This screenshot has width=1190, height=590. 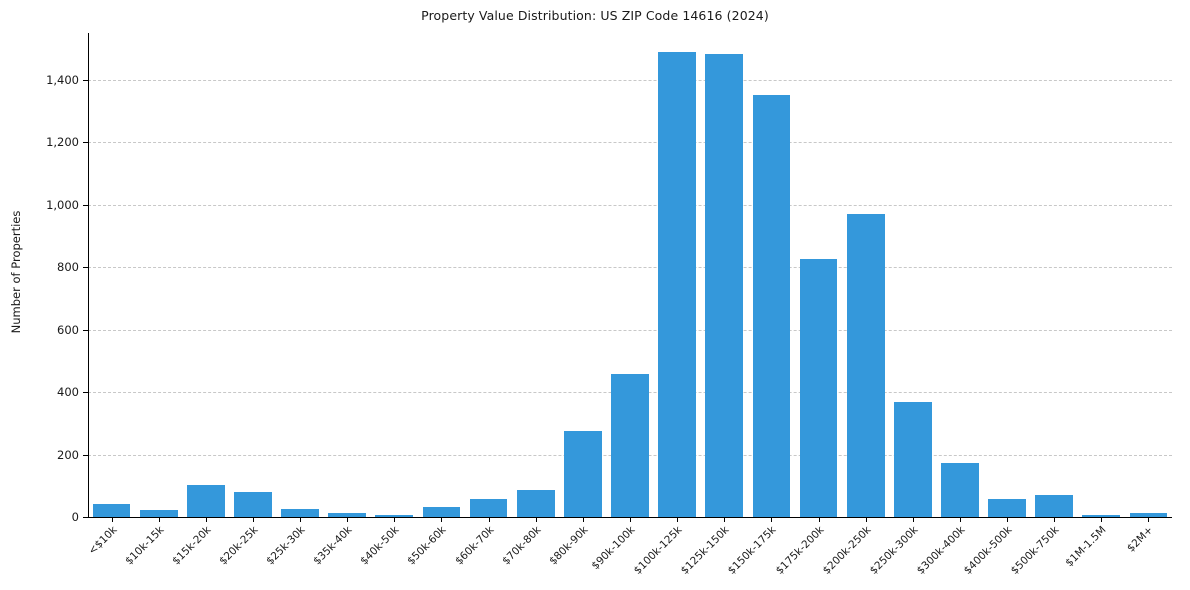 What do you see at coordinates (800, 550) in the screenshot?
I see `x-tick-label: $175k-200k` at bounding box center [800, 550].